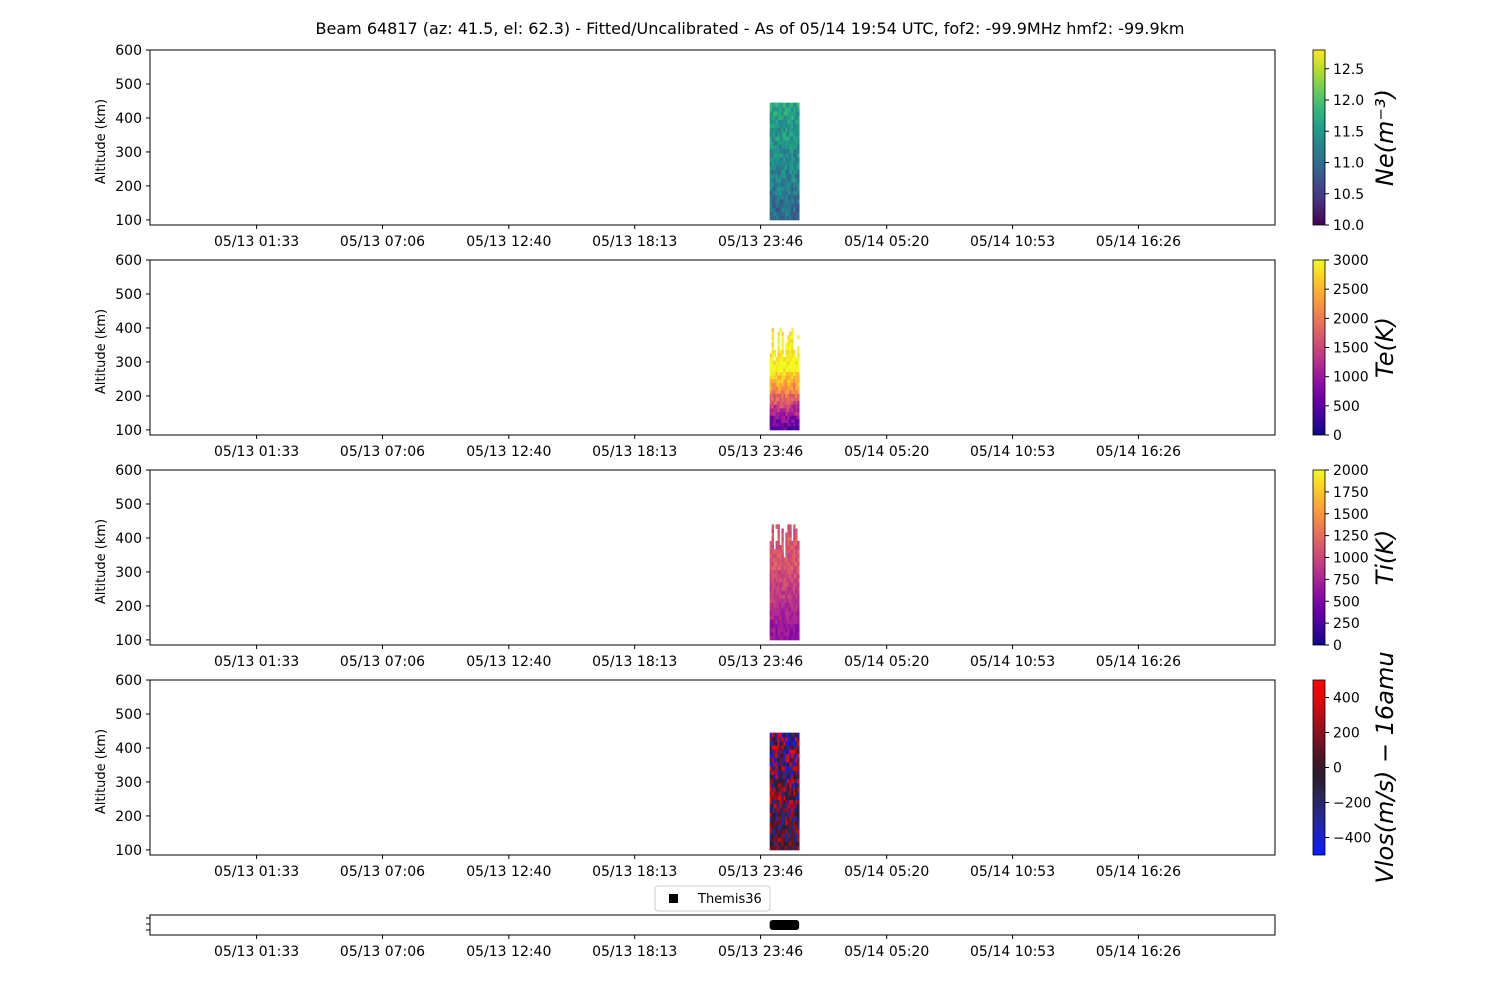 Image resolution: width=1500 pixels, height=1000 pixels. Describe the element at coordinates (1138, 242) in the screenshot. I see `x-tick-label: 05/14 16:26` at that location.